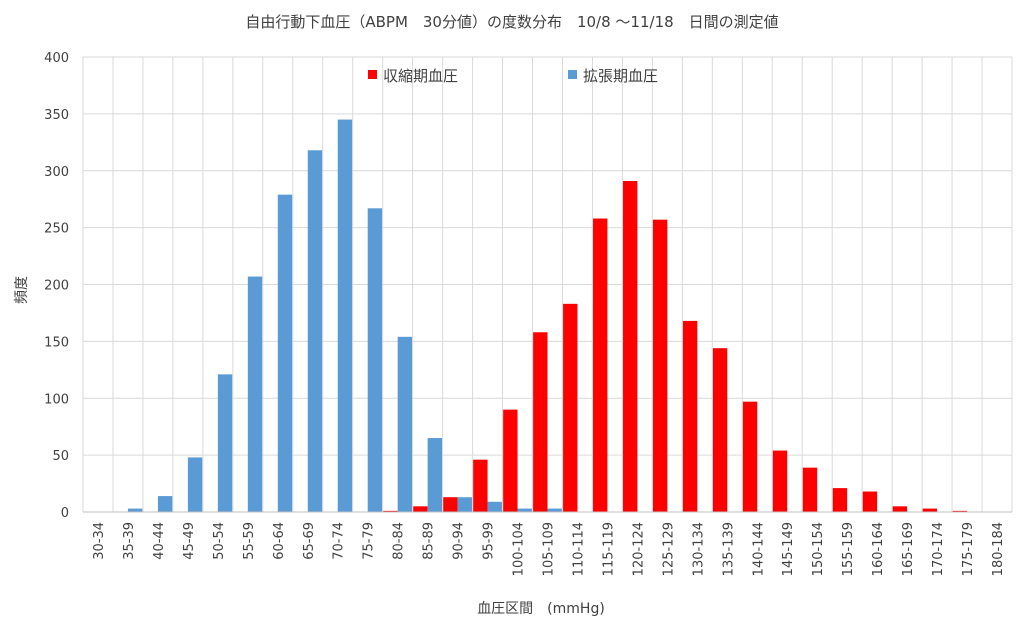  I want to click on legend-label: 拡張期血圧, so click(620, 76).